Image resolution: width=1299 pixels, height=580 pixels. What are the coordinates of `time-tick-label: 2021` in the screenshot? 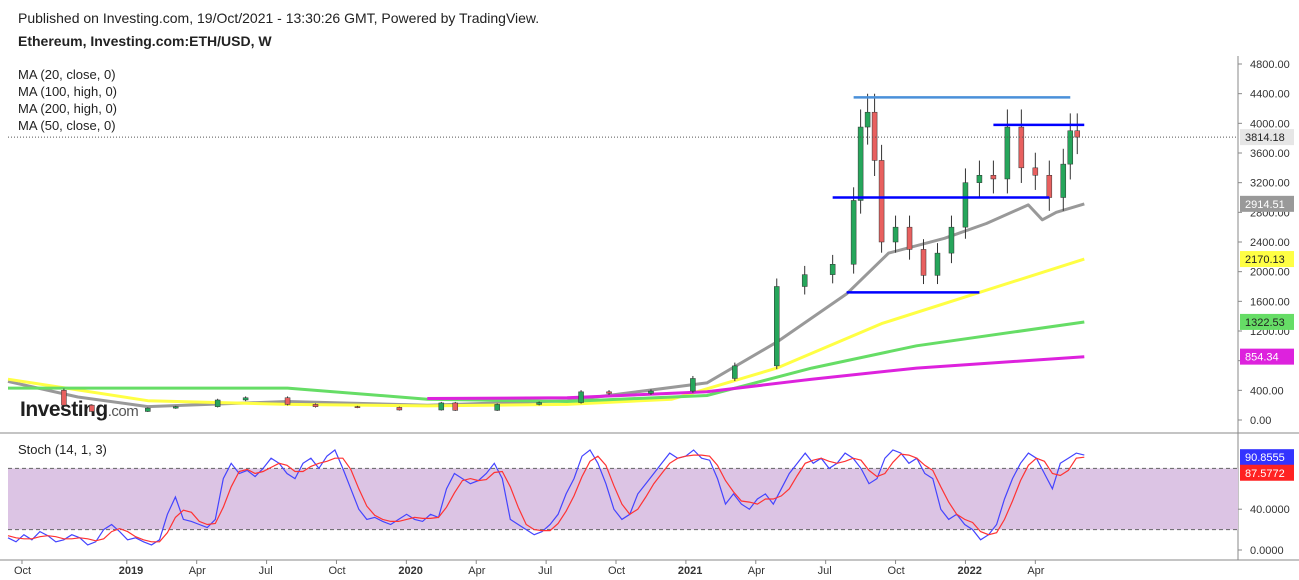 It's located at (690, 571).